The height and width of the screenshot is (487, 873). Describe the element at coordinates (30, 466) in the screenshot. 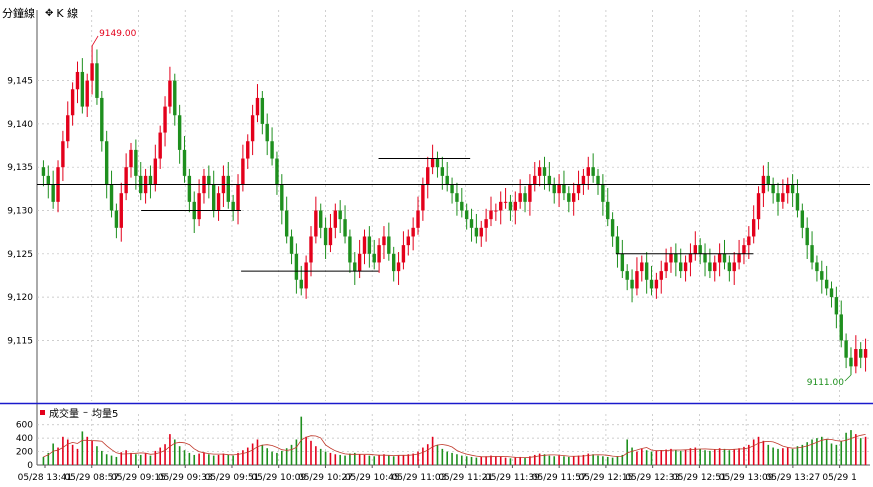

I see `volume-y-tick-label: 0` at that location.